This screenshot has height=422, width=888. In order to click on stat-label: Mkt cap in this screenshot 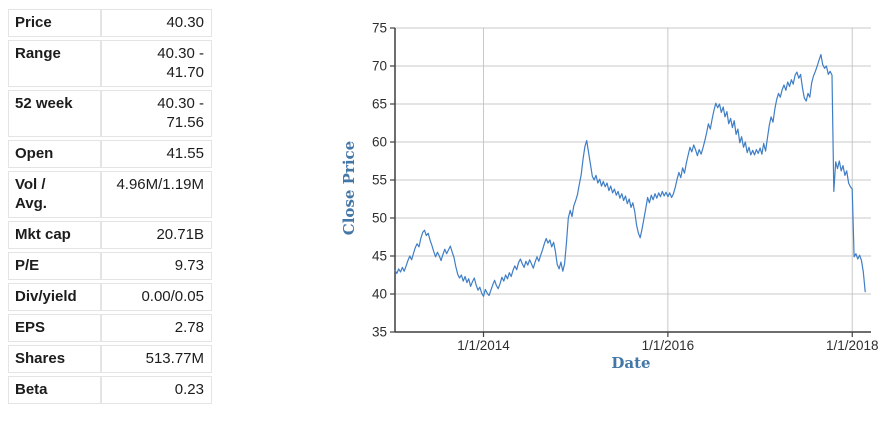, I will do `click(54, 235)`.